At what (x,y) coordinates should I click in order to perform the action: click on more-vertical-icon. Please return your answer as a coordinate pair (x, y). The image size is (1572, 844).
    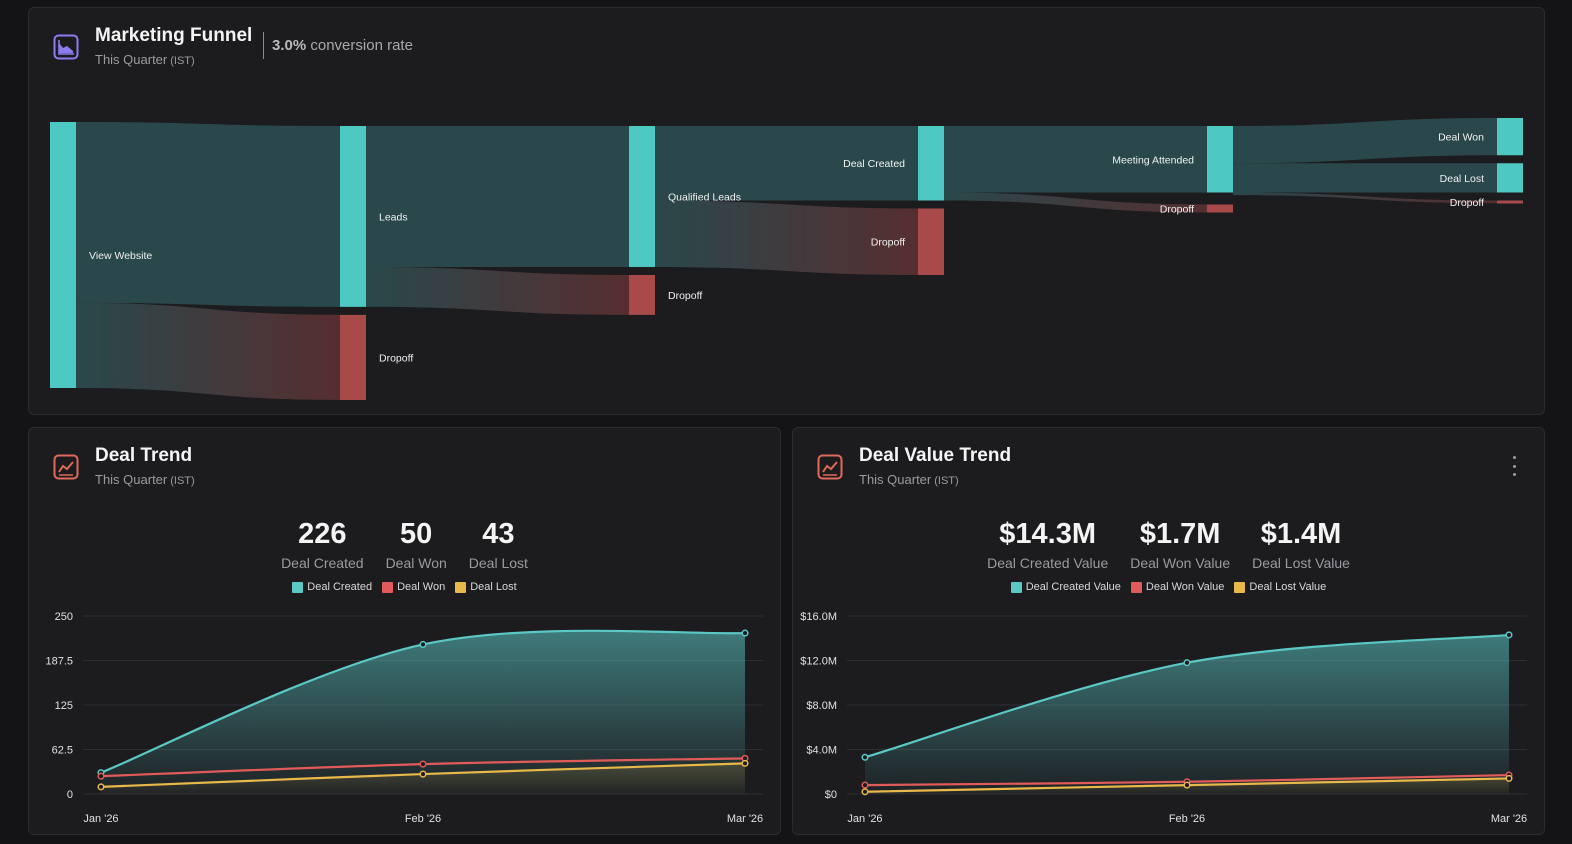
    Looking at the image, I should click on (1514, 466).